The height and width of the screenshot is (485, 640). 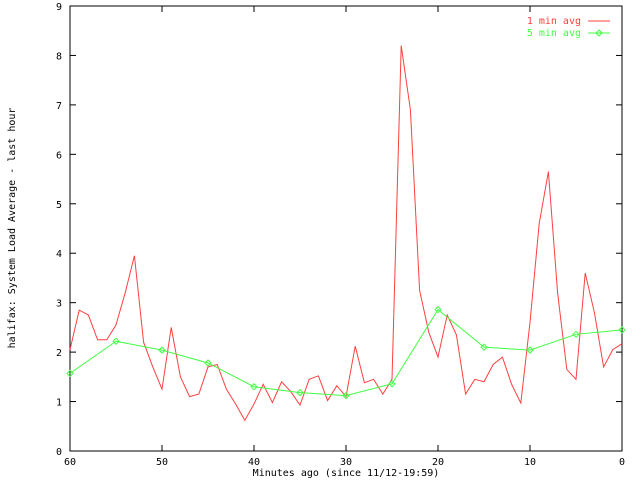 What do you see at coordinates (12, 228) in the screenshot?
I see `y-axis-label: halifax: System Load Average - last hour` at bounding box center [12, 228].